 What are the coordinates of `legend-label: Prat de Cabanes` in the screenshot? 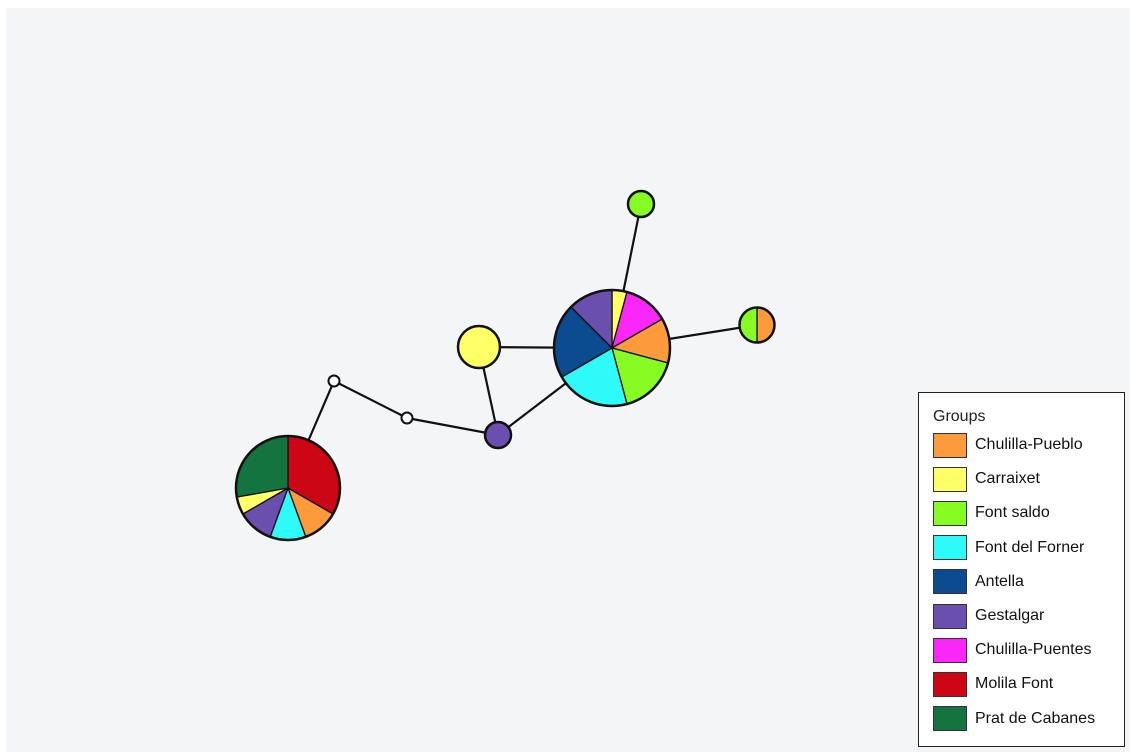 It's located at (1035, 718).